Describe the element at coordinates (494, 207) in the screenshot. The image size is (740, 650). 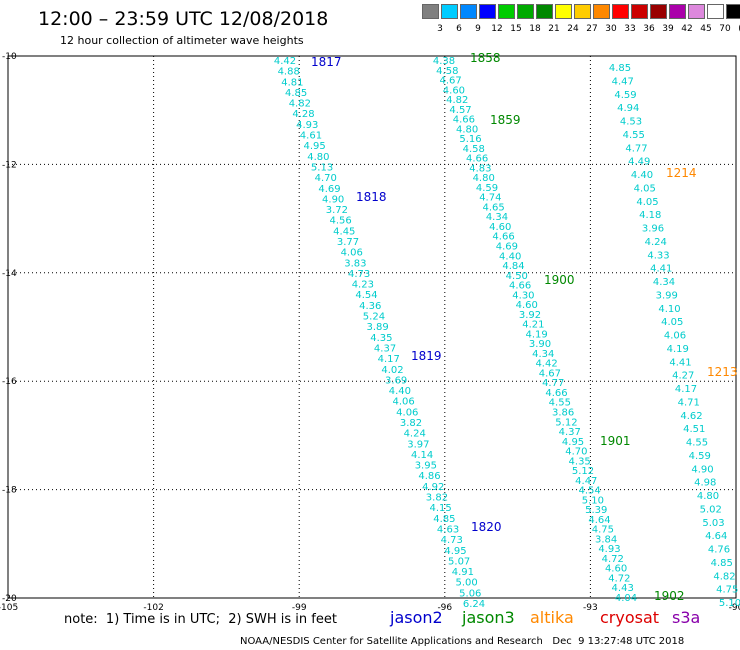
I see `wave-height-value: 4.65` at that location.